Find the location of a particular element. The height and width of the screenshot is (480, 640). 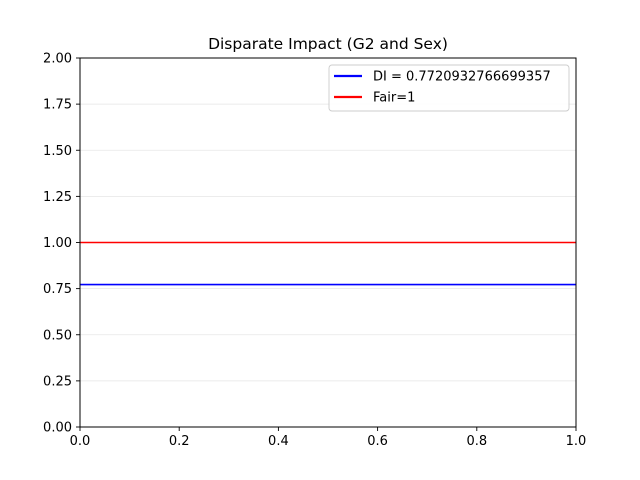

x-tick-label: 0.0 is located at coordinates (80, 441).